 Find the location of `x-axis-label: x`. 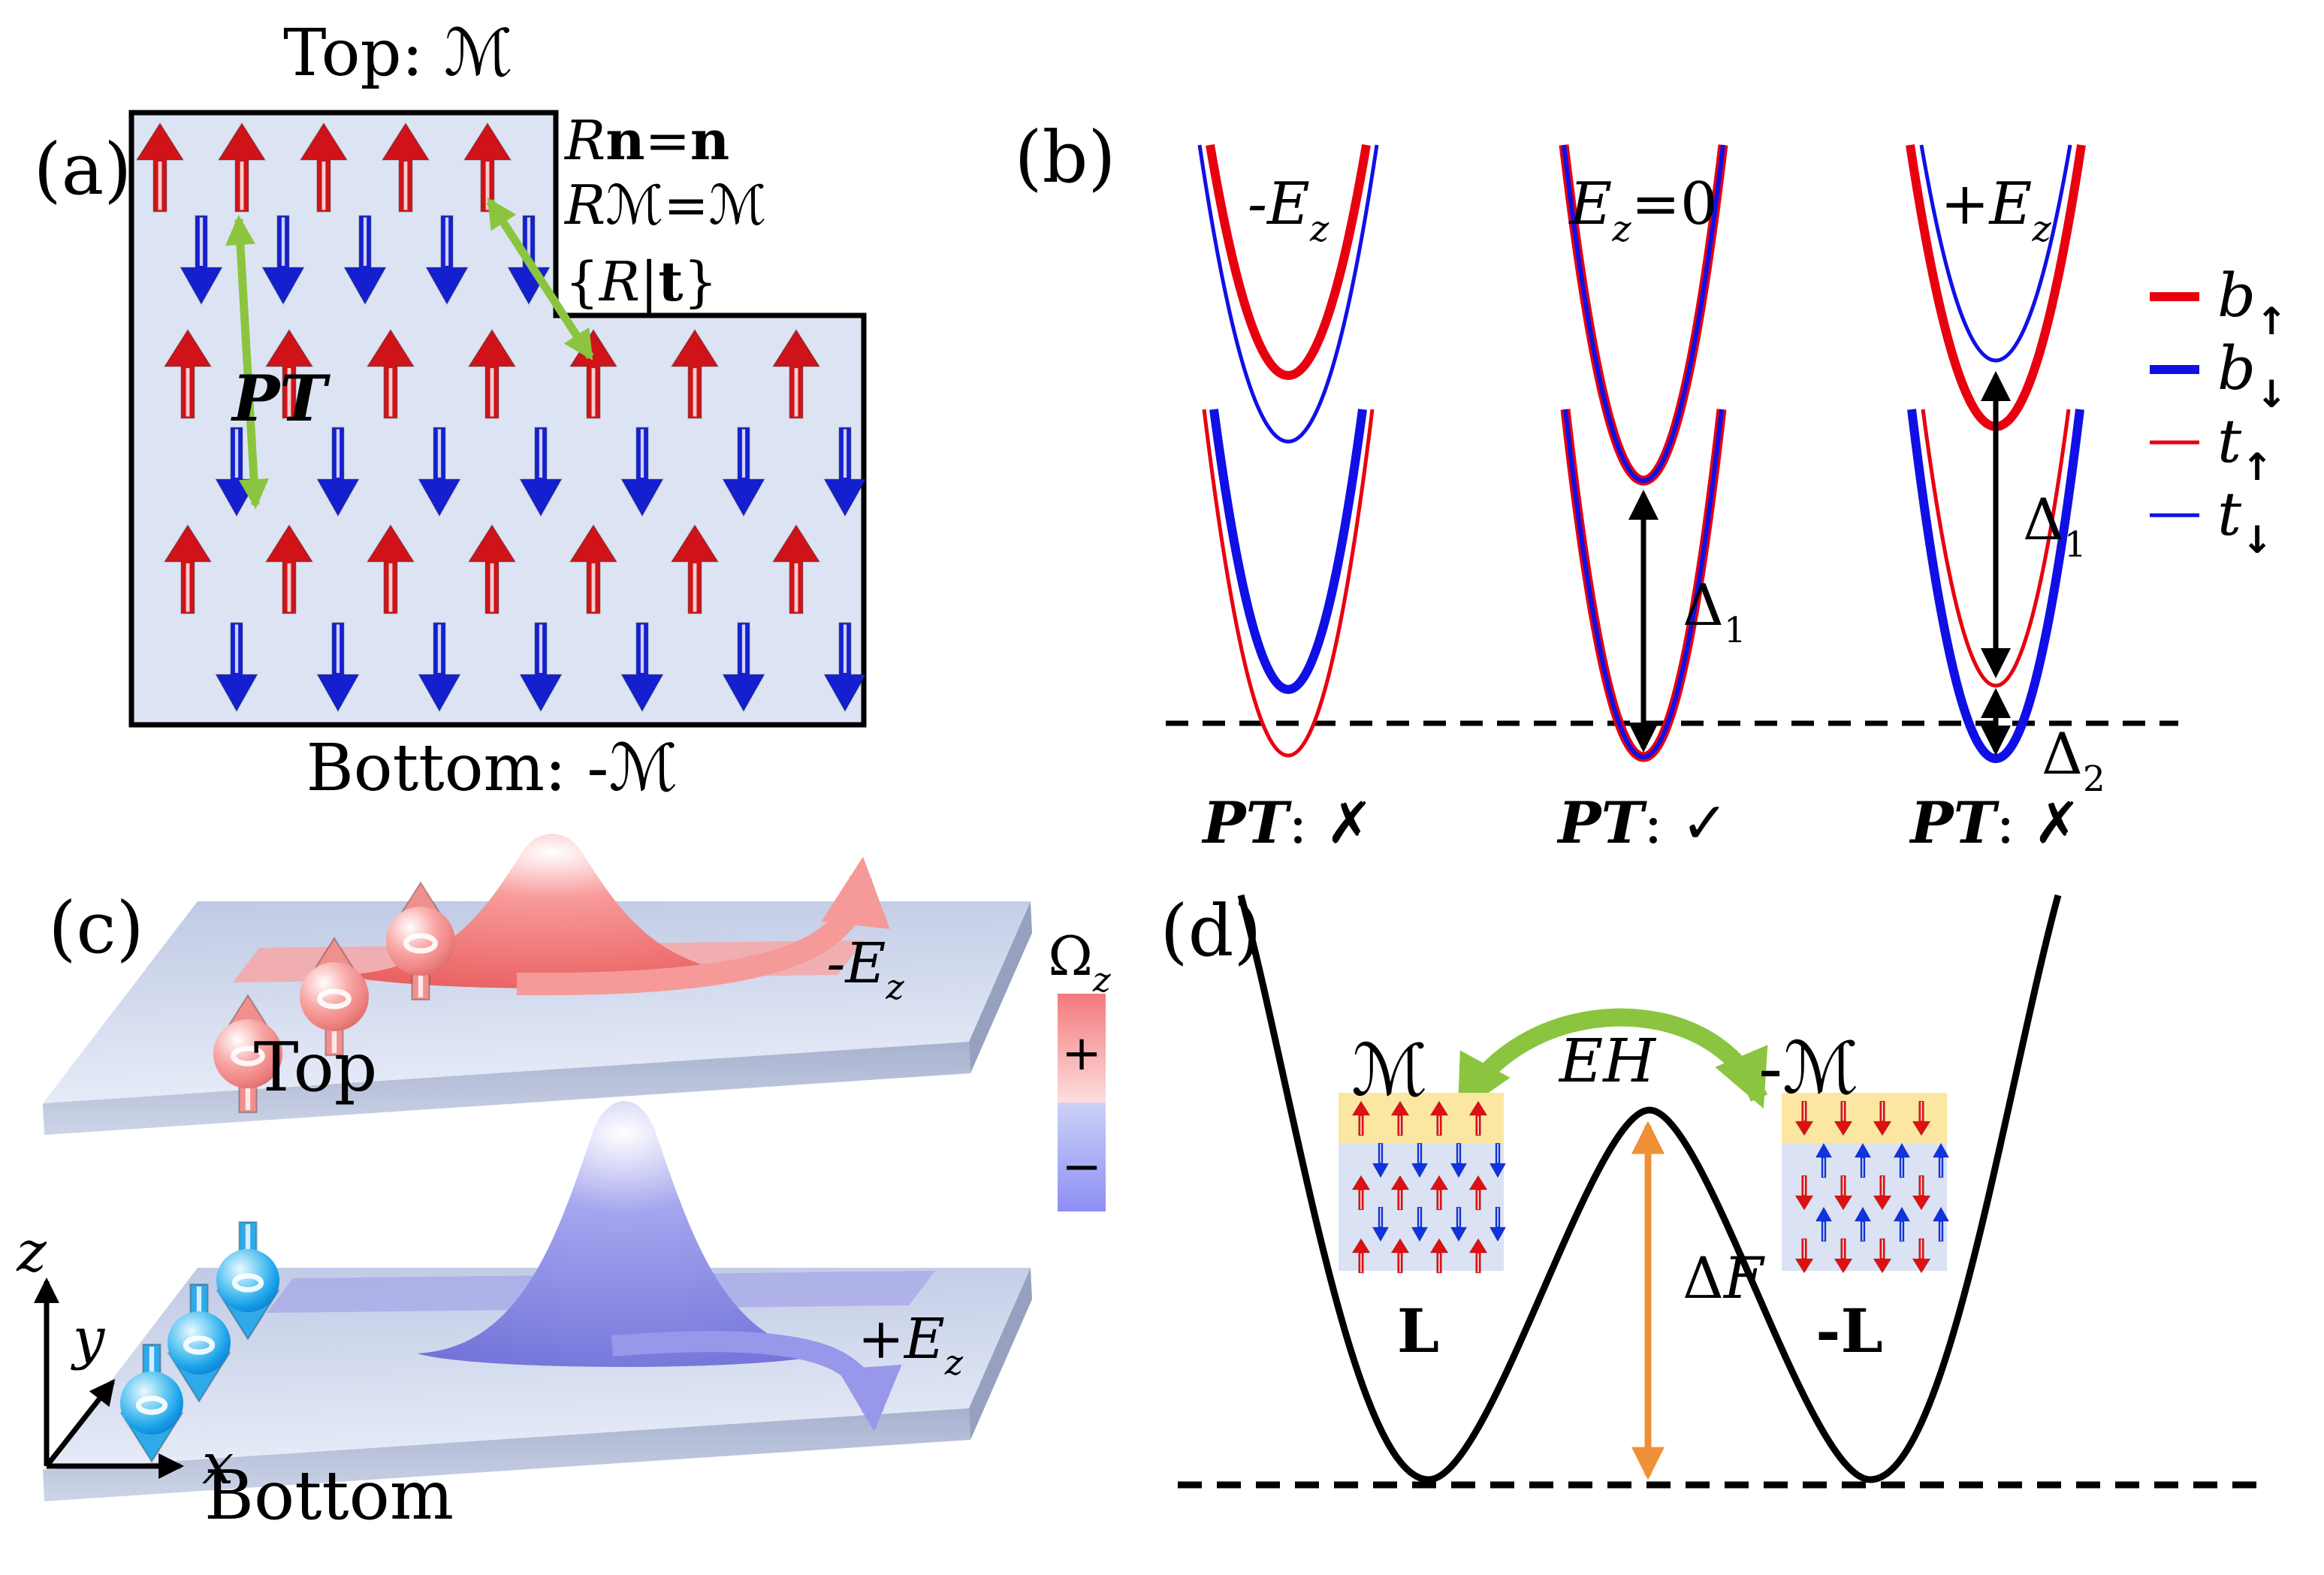

x-axis-label: x is located at coordinates (218, 1464).